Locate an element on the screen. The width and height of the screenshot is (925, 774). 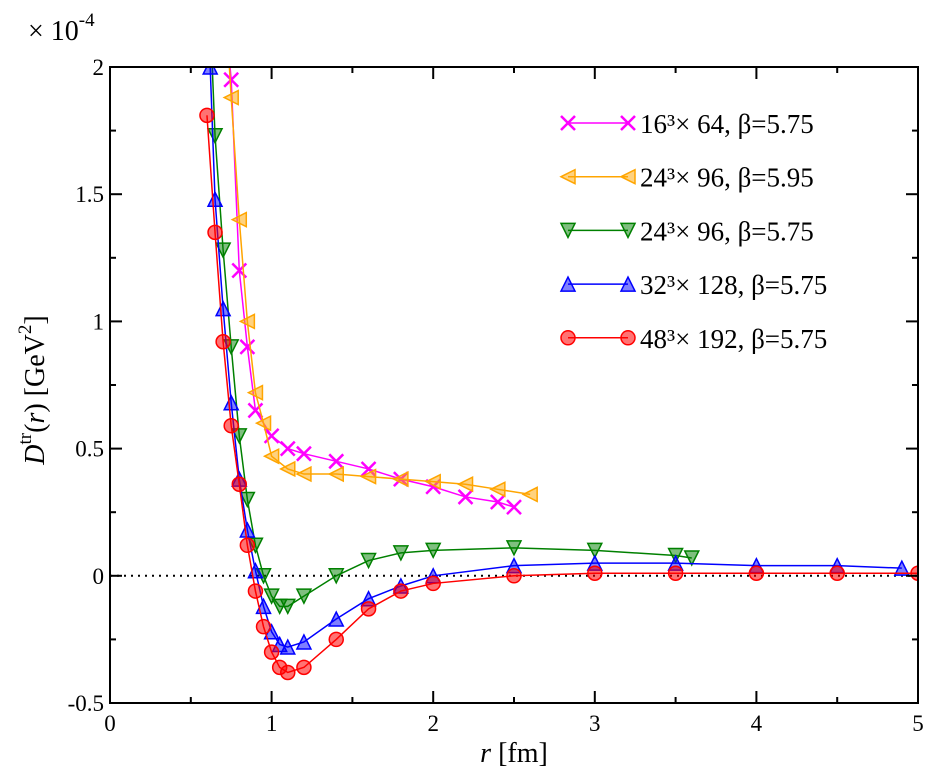
y-tick-label: 2 is located at coordinates (99, 67).